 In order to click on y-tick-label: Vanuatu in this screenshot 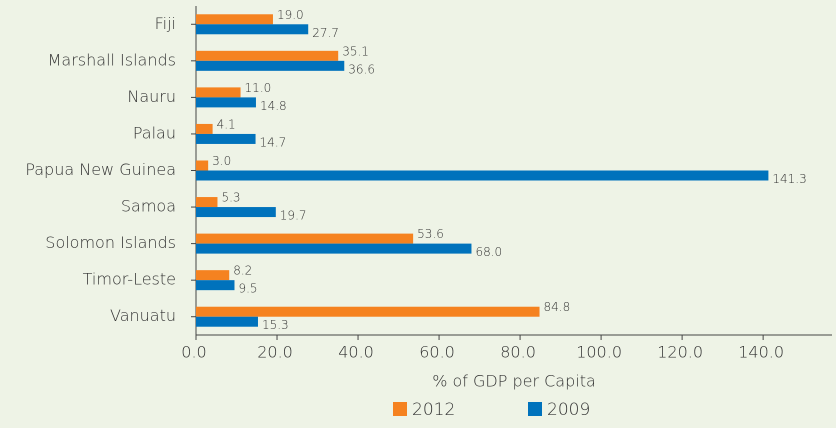, I will do `click(143, 315)`.